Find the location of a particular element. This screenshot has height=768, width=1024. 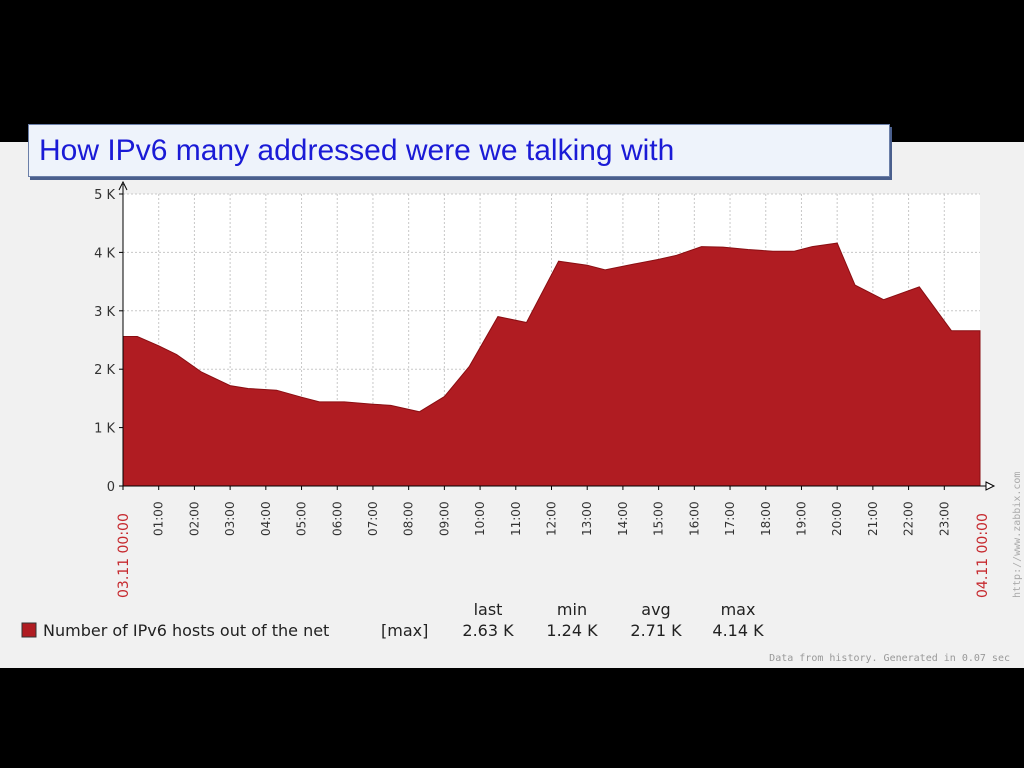

x-tick-label: 16:00 is located at coordinates (694, 518).